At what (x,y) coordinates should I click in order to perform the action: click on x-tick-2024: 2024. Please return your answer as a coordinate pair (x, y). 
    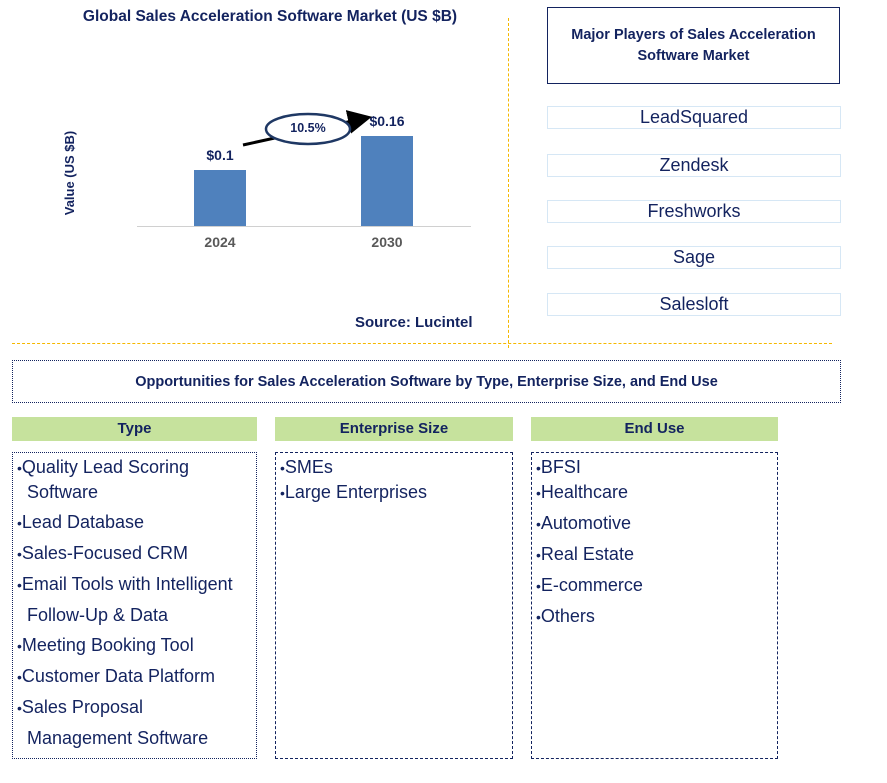
    Looking at the image, I should click on (220, 242).